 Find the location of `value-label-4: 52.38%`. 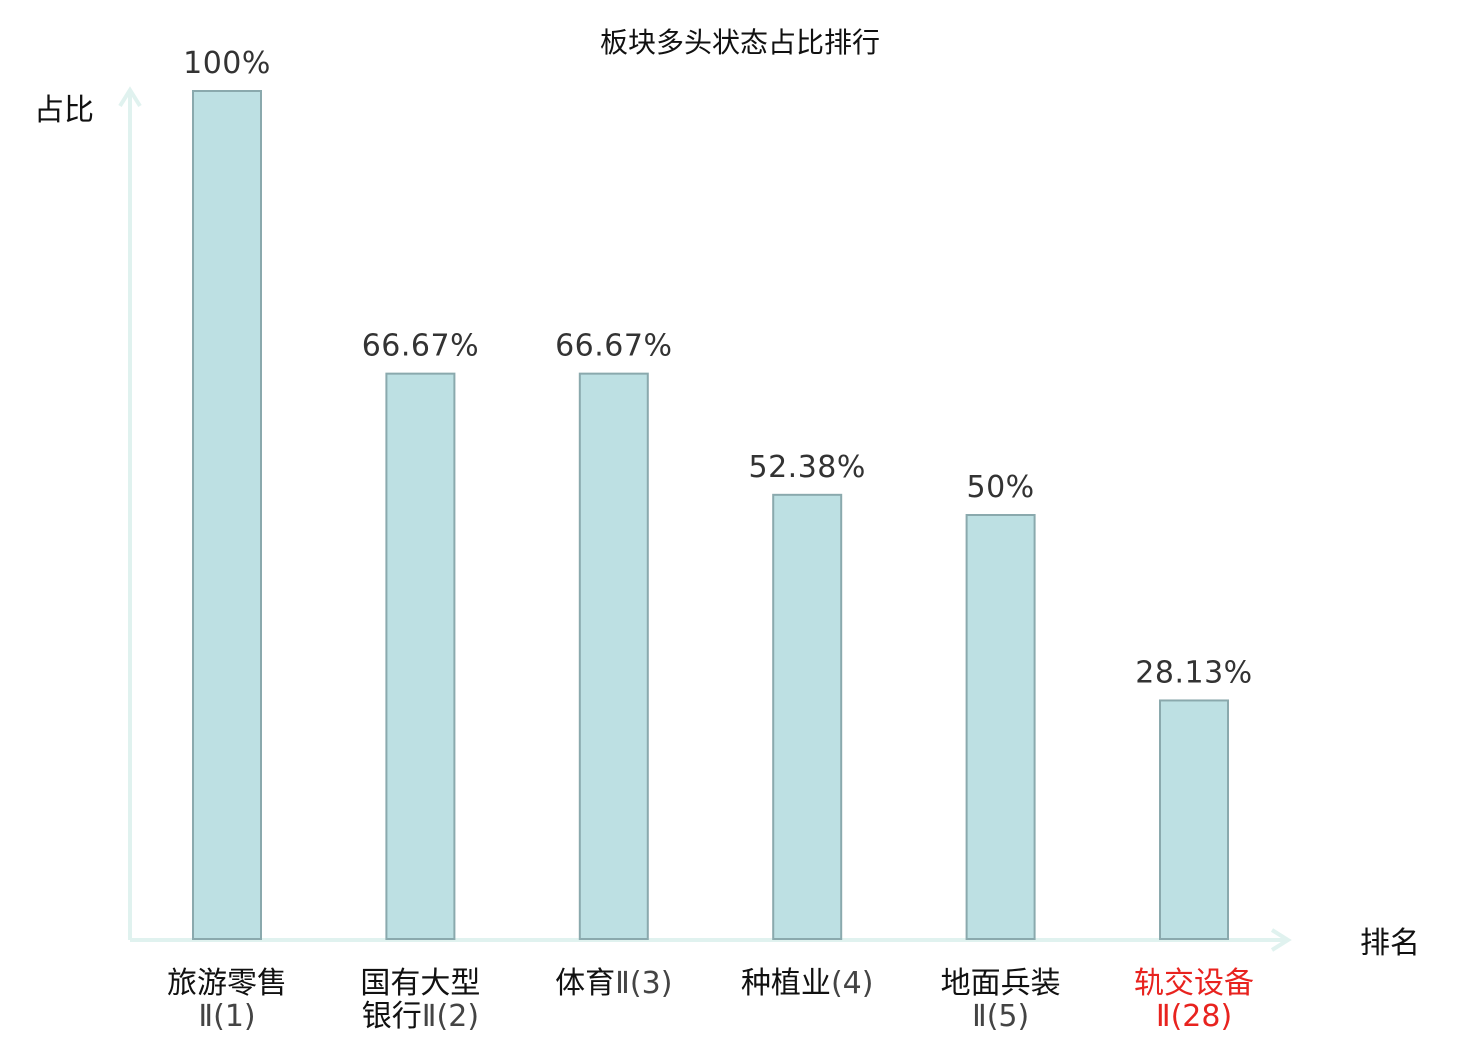

value-label-4: 52.38% is located at coordinates (807, 467).